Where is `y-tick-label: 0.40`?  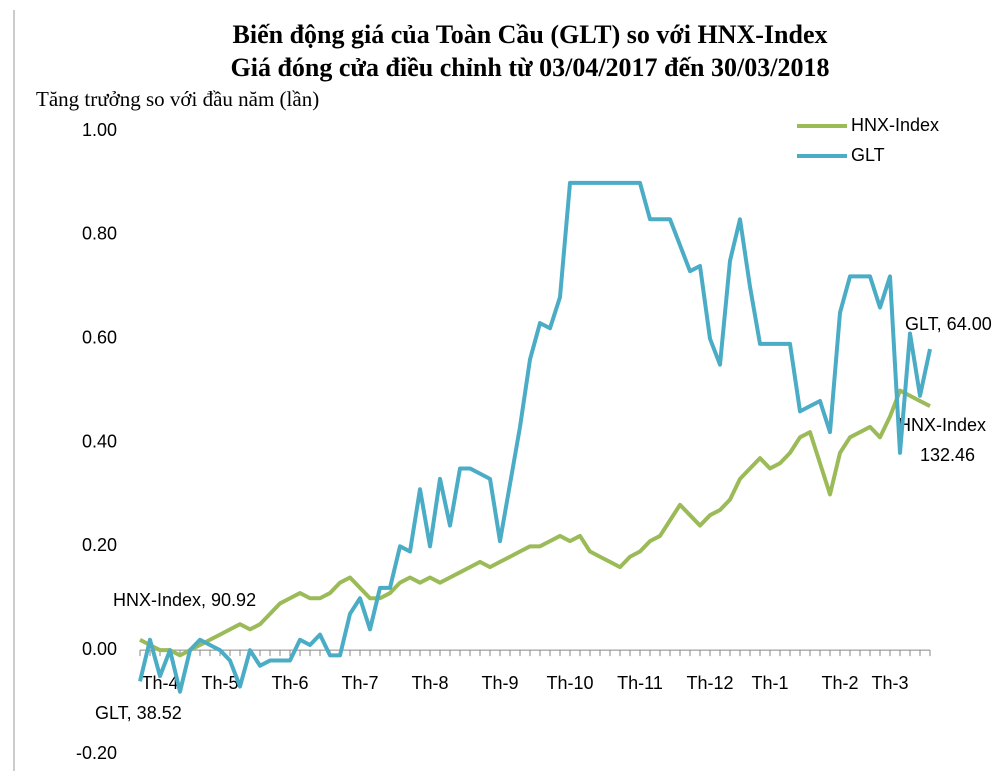
y-tick-label: 0.40 is located at coordinates (99, 441).